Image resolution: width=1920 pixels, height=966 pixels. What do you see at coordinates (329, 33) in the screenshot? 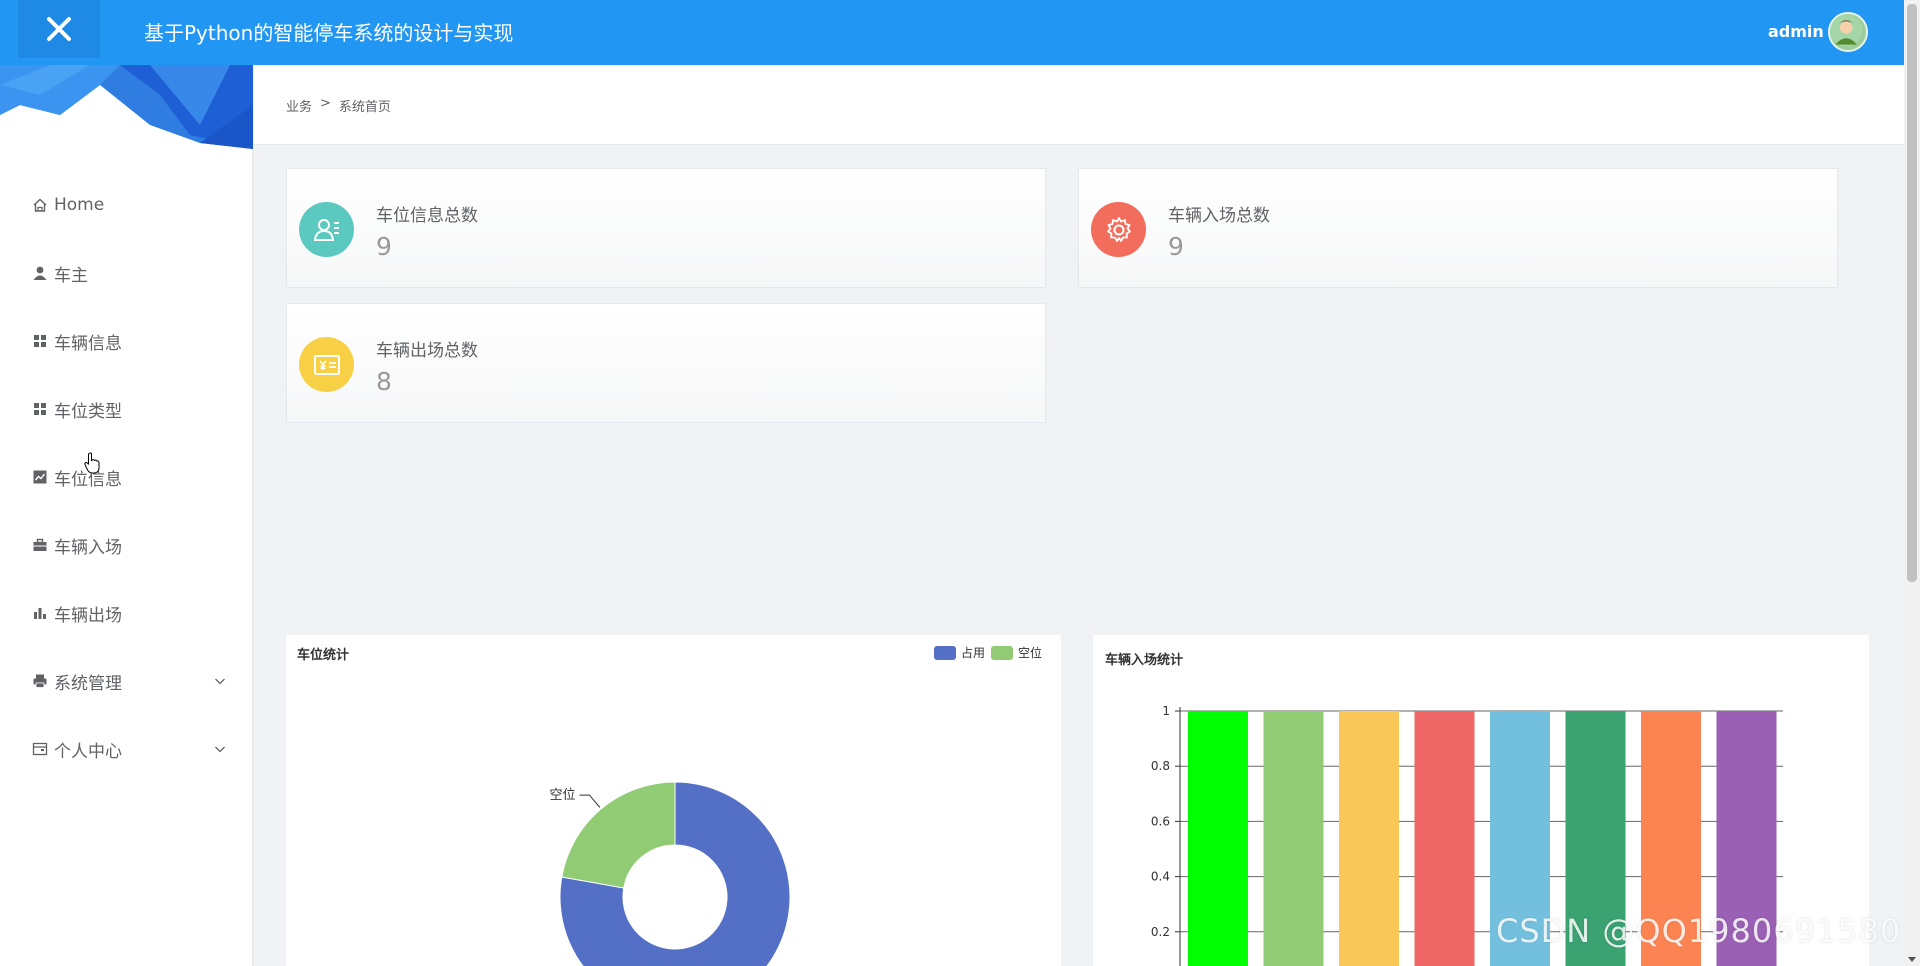
I see `app-title: 基于Python的智能停车系统的设计与实现` at bounding box center [329, 33].